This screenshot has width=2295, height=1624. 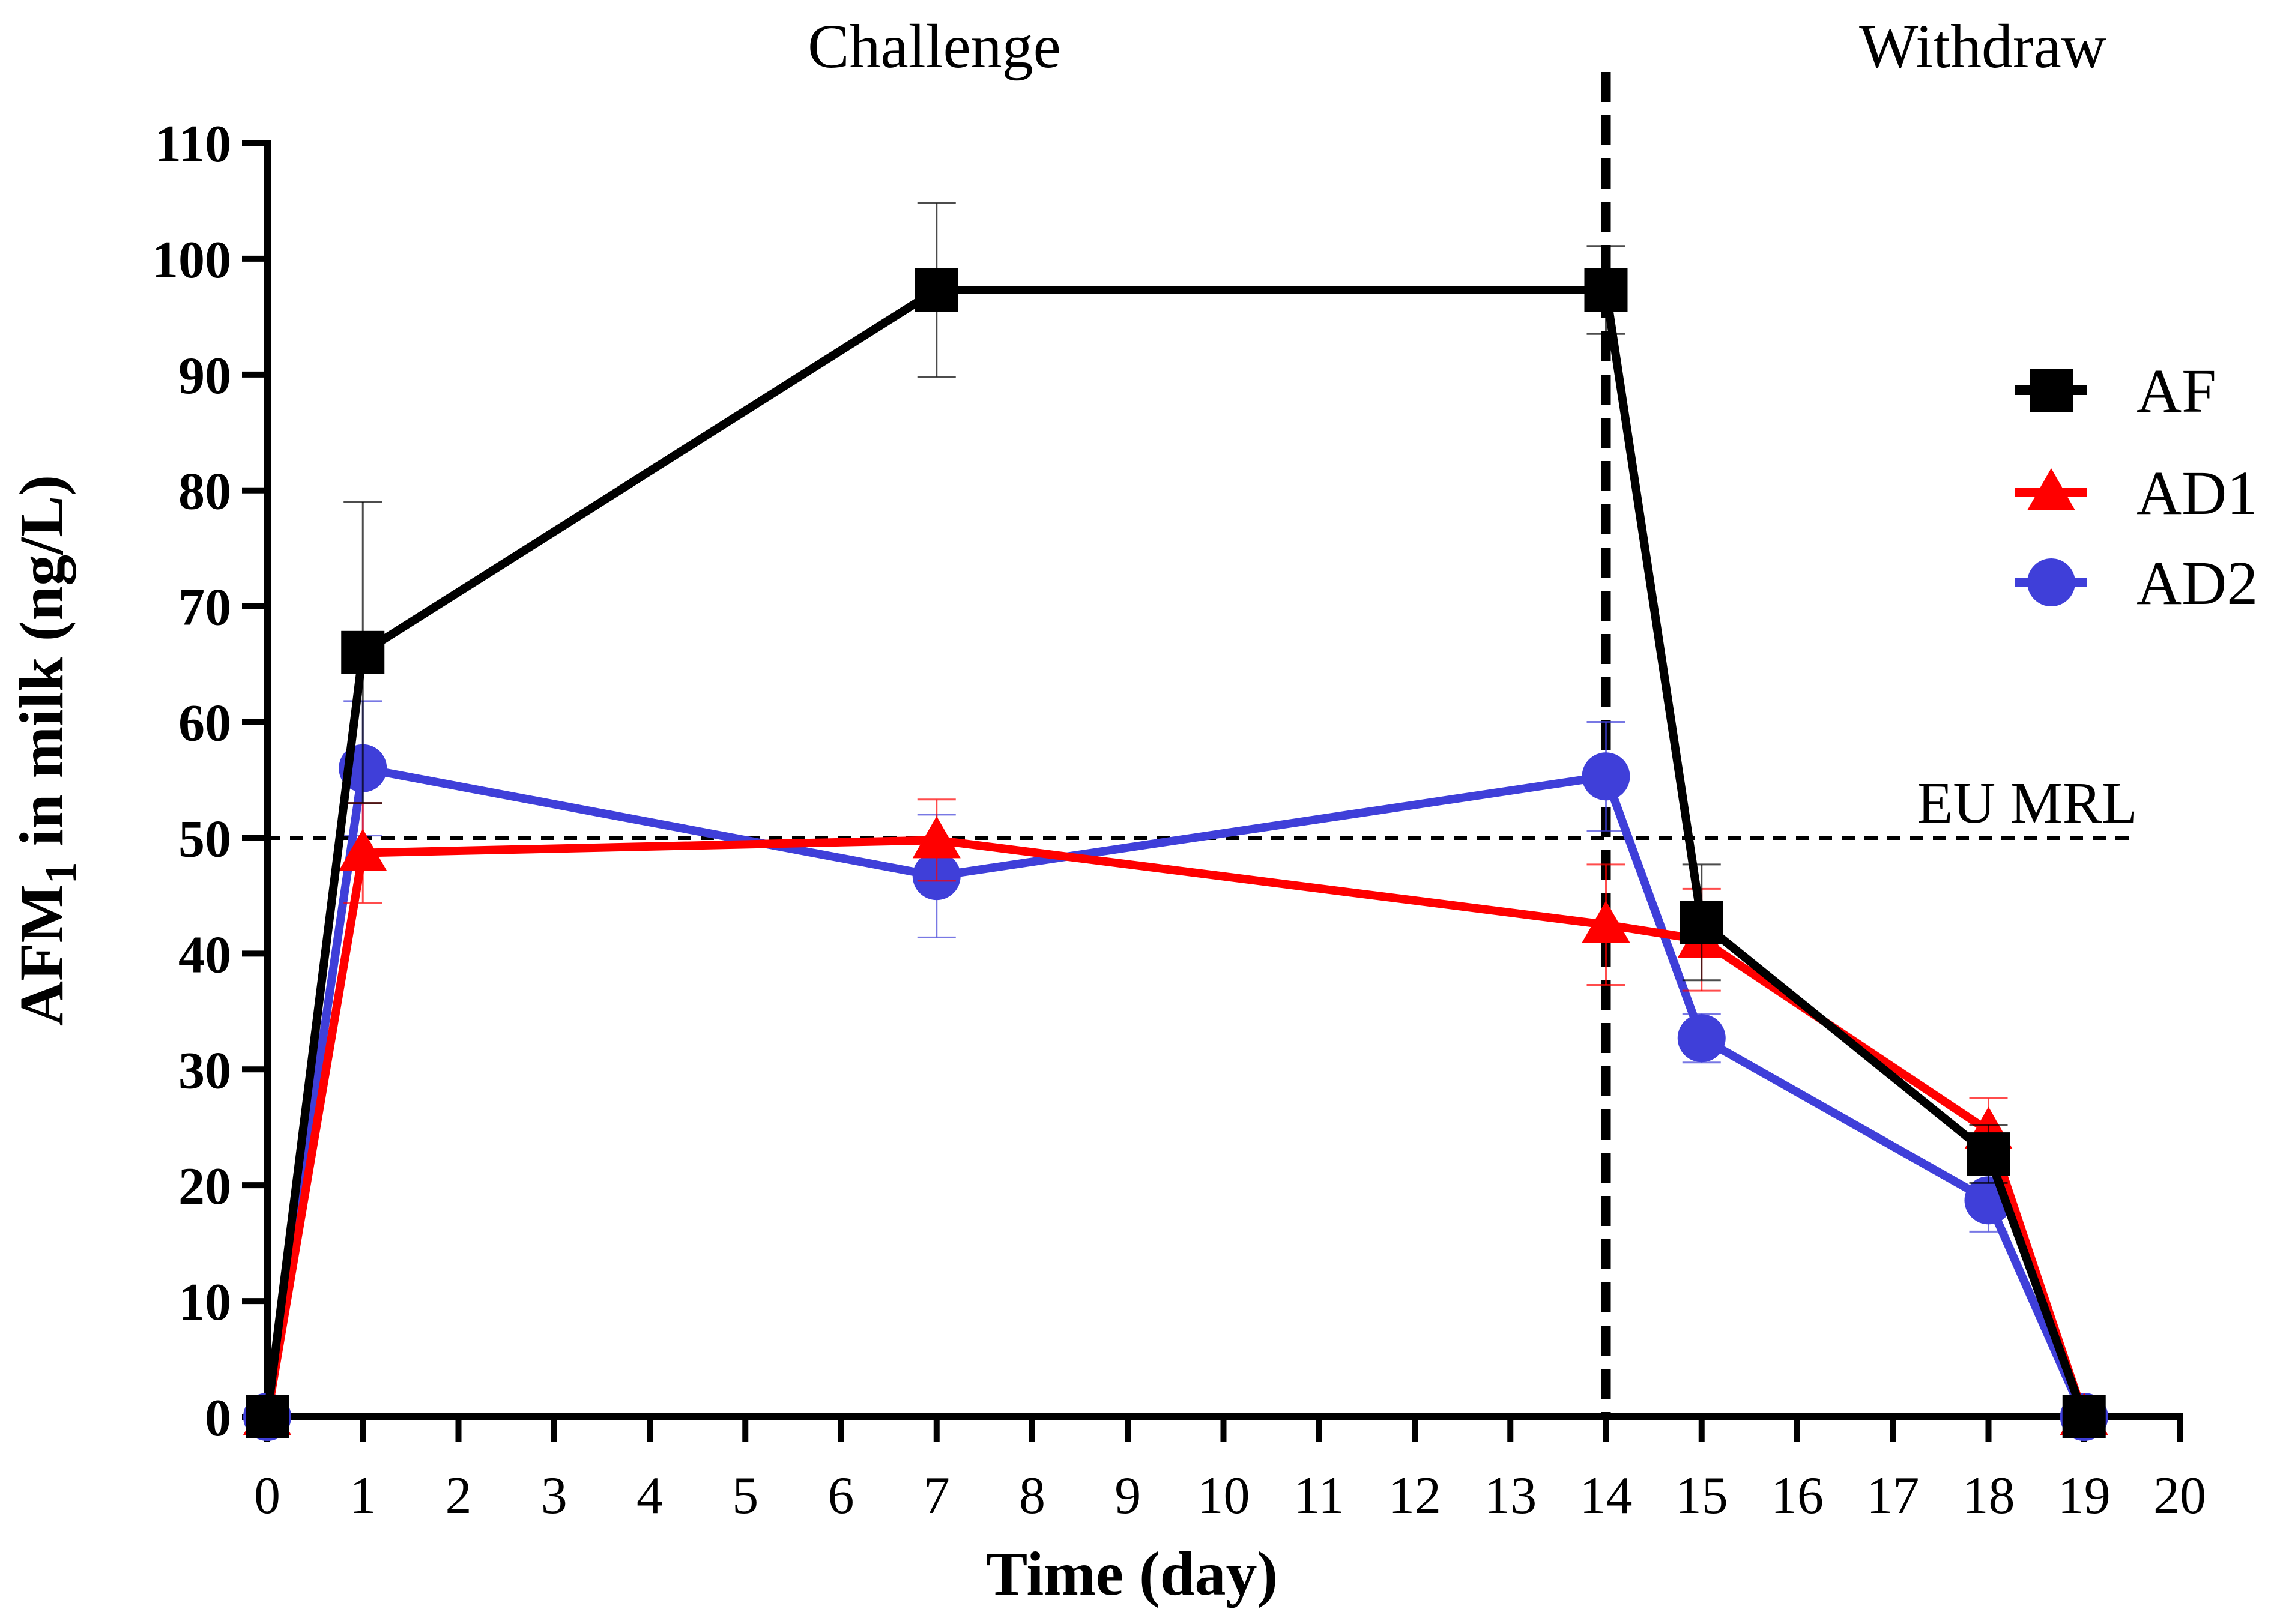 I want to click on x-tick-label: 8, so click(x=1032, y=1496).